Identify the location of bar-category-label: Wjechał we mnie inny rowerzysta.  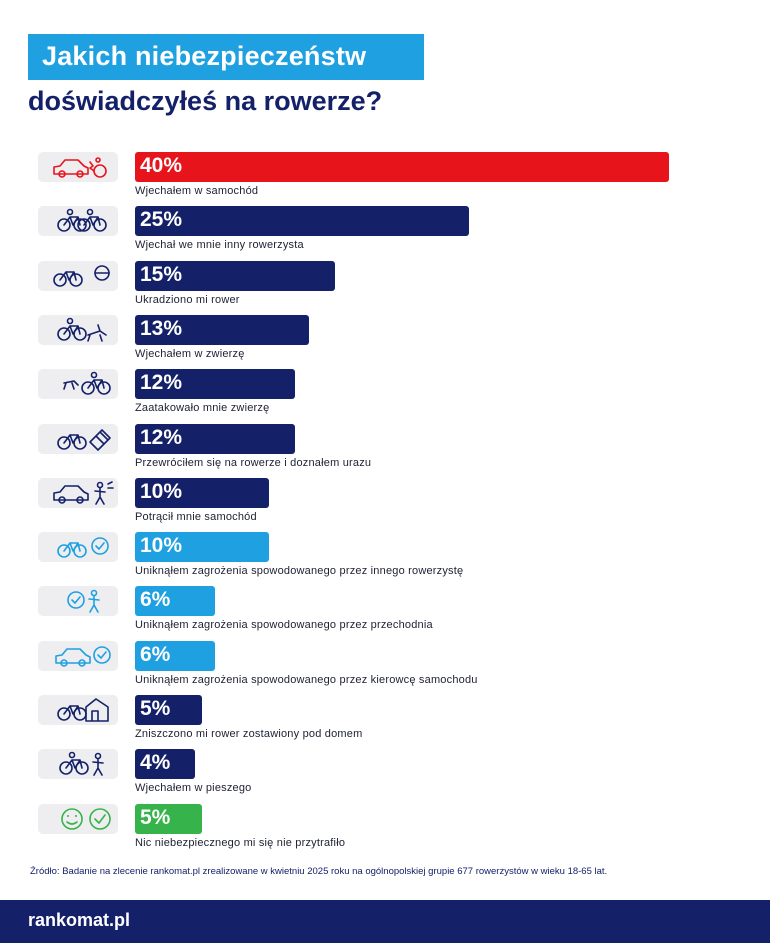
(219, 245).